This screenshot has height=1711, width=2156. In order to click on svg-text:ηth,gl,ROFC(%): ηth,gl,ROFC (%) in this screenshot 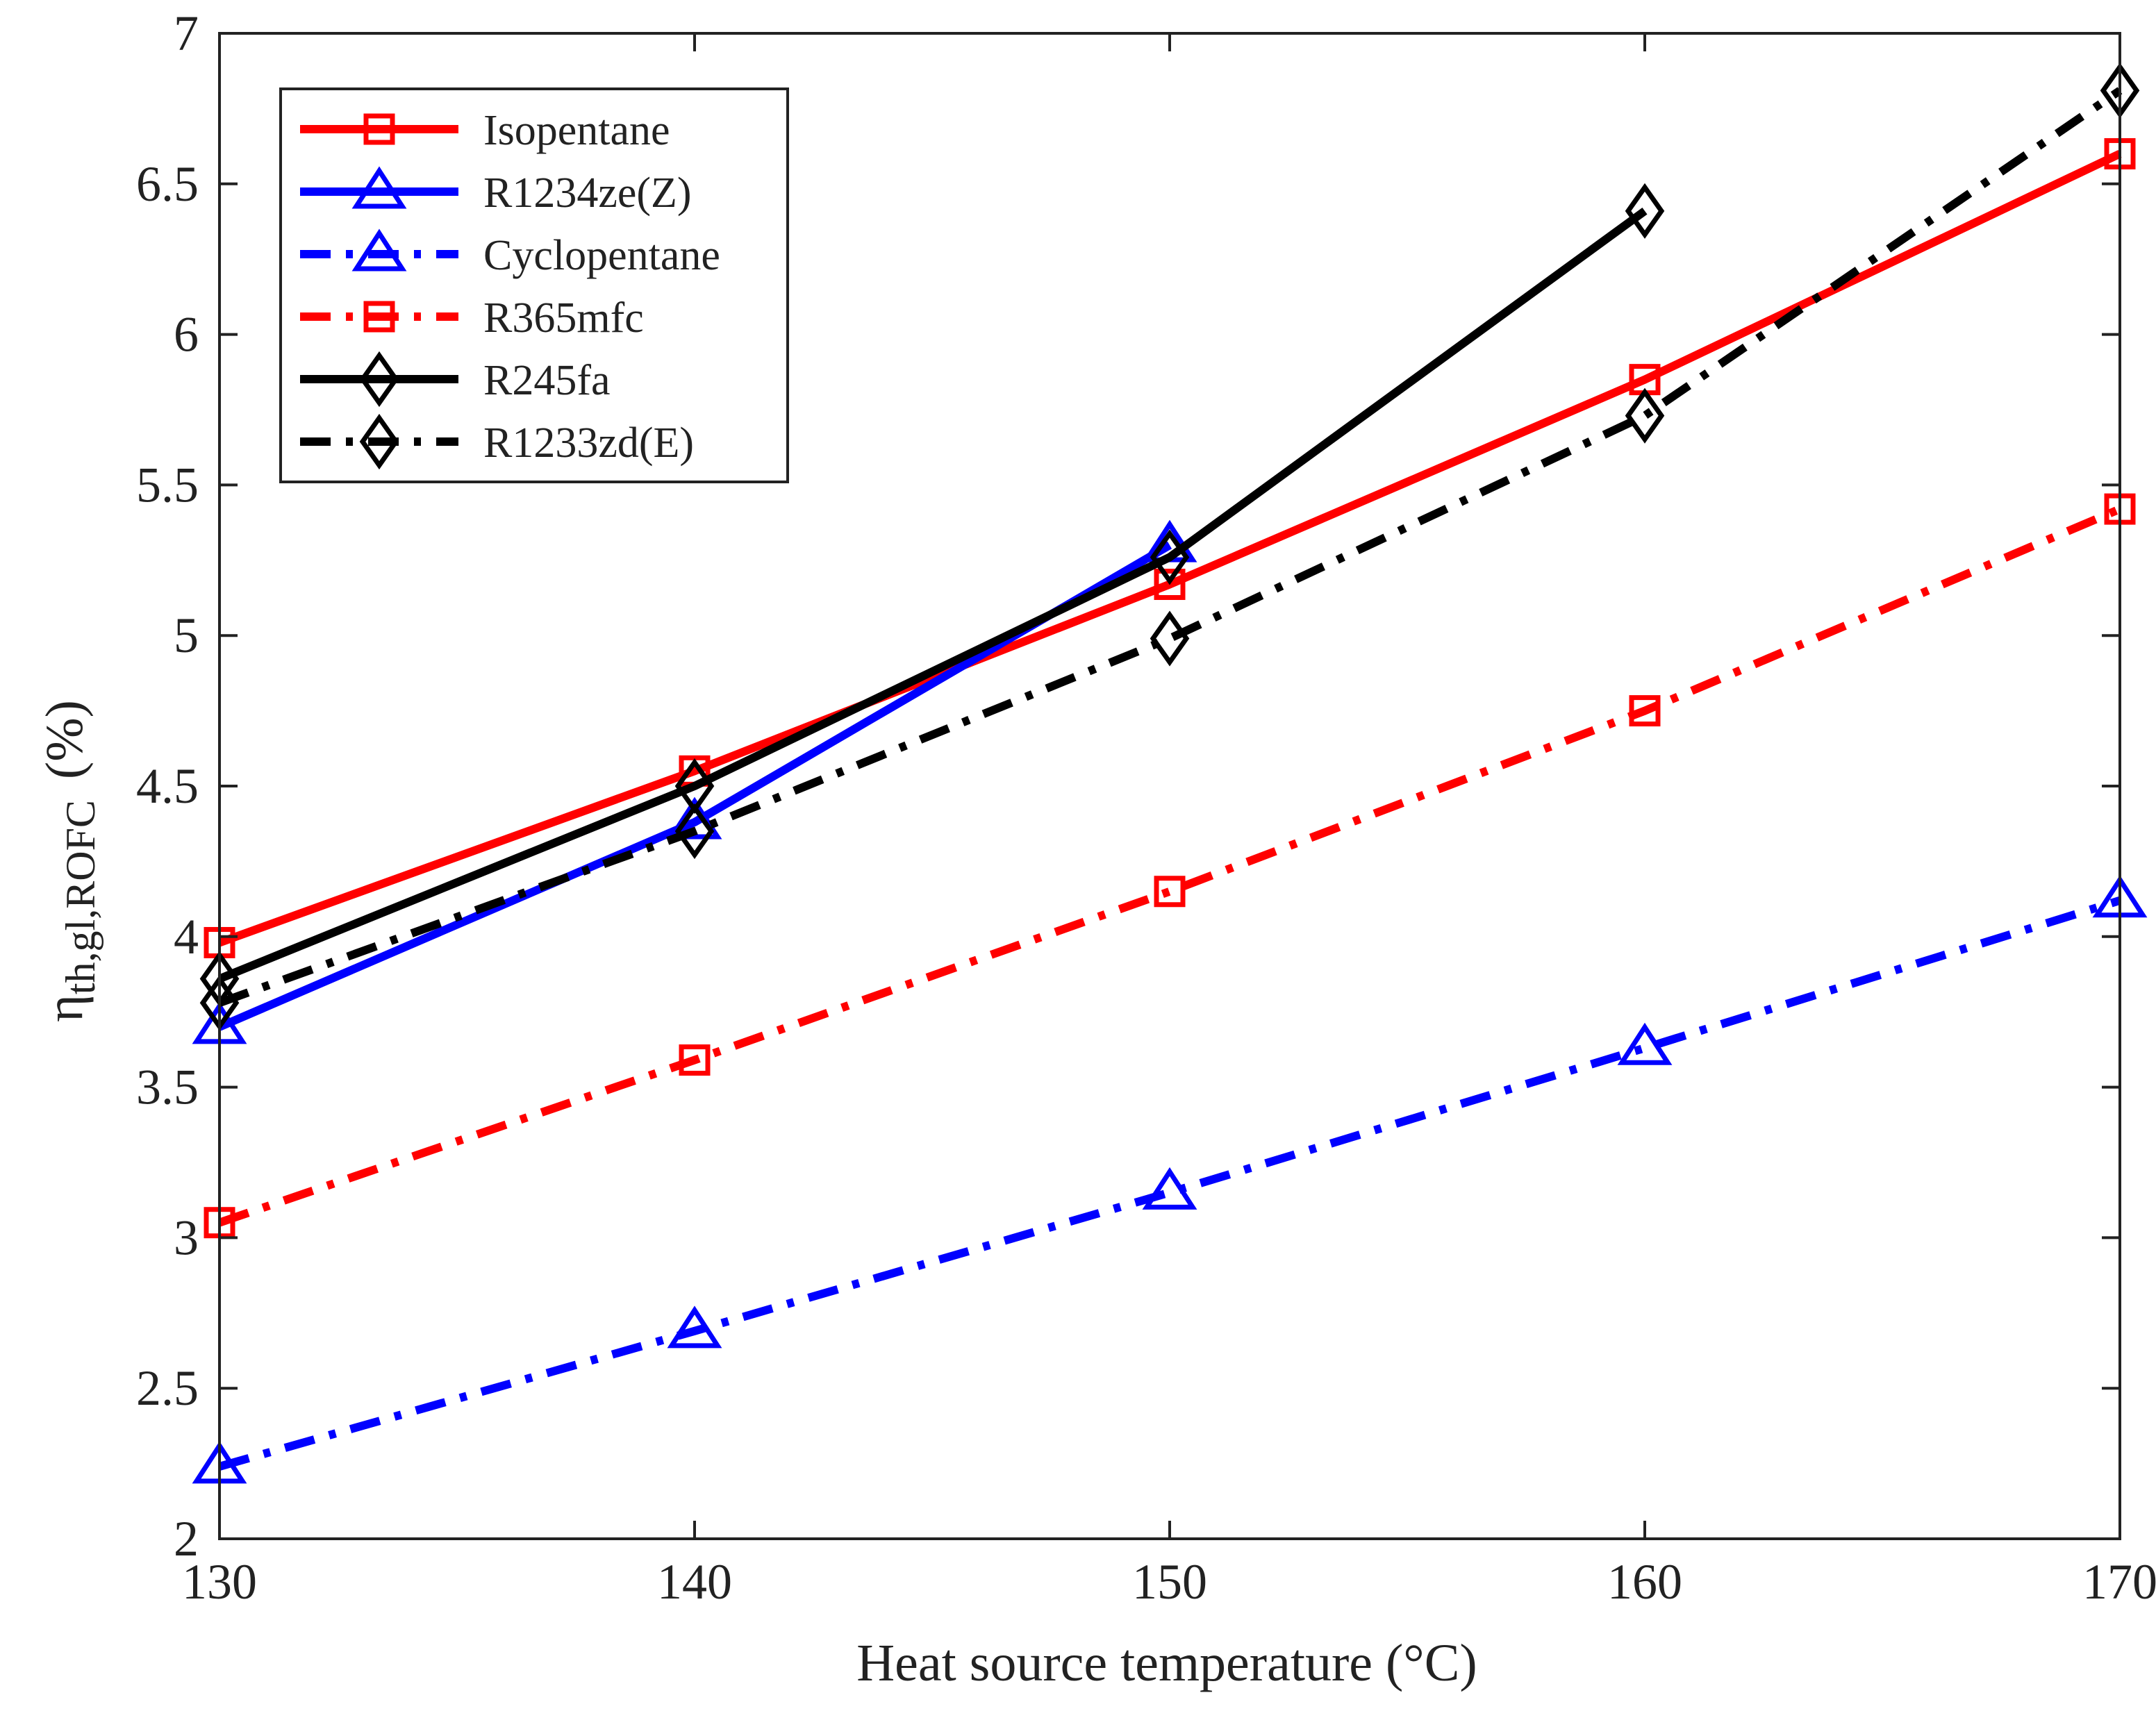, I will do `click(69, 861)`.